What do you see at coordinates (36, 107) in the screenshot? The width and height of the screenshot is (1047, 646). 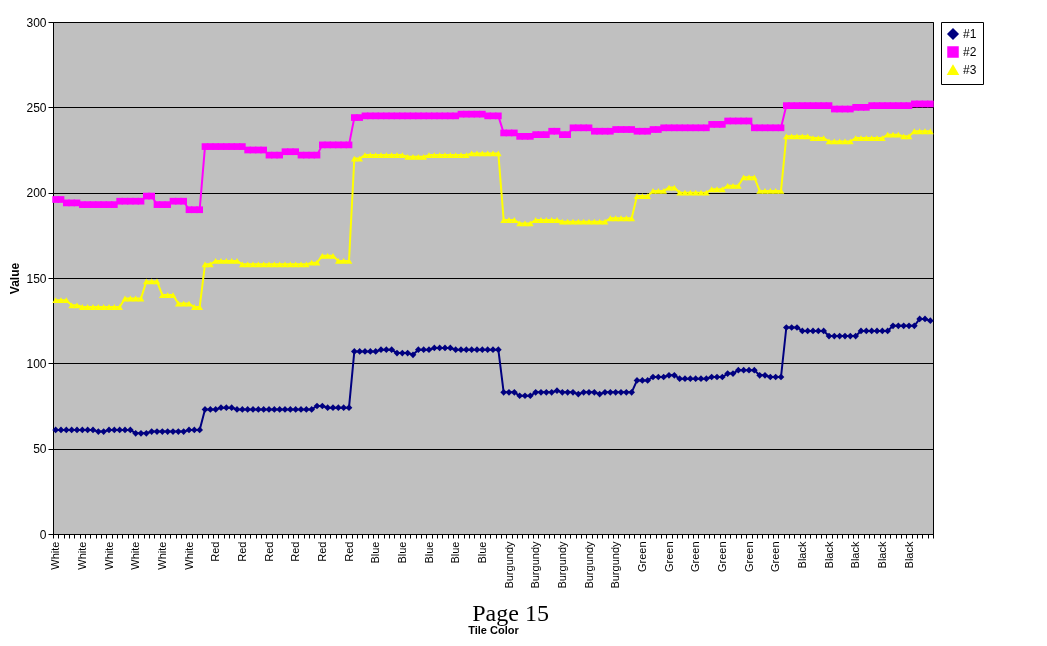 I see `y-tick-label: 250` at bounding box center [36, 107].